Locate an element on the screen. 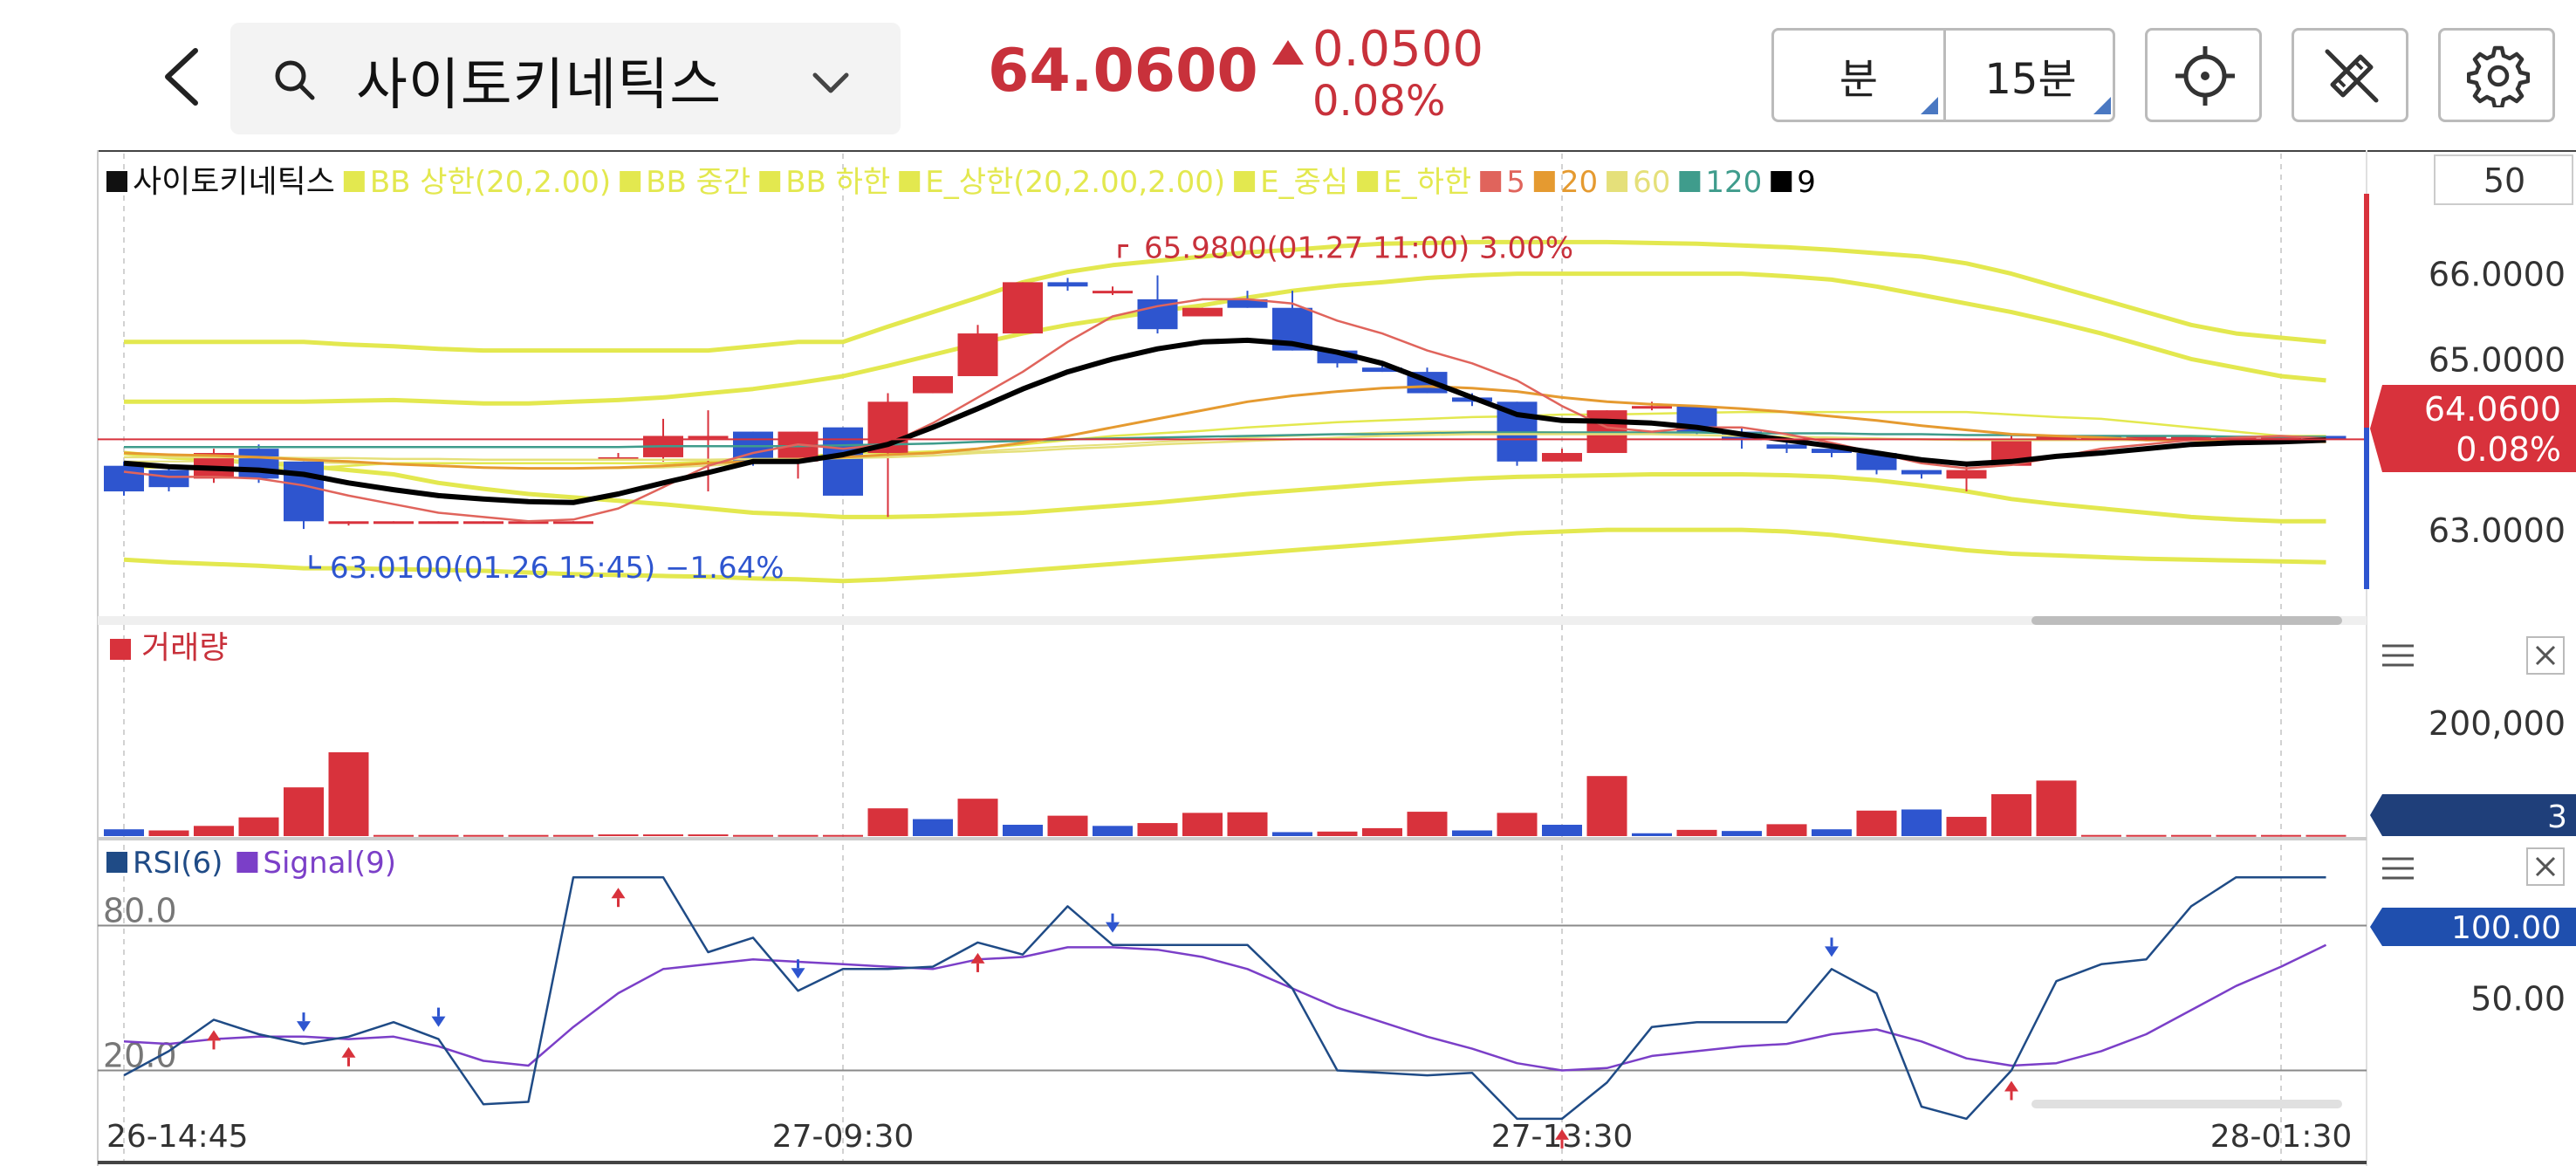  interval-button: 15분 is located at coordinates (2030, 79).